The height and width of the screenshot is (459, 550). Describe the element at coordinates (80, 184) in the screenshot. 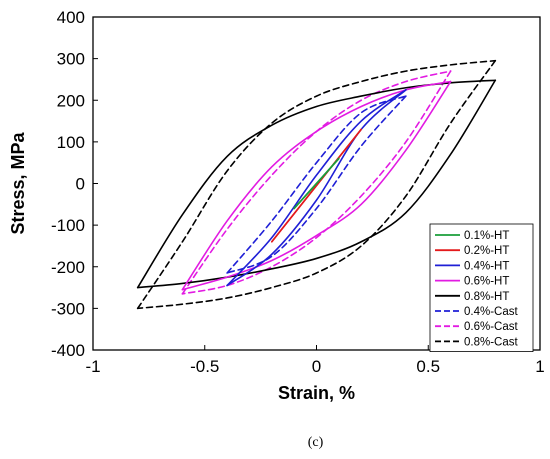

I see `y-tick-label: 0` at that location.